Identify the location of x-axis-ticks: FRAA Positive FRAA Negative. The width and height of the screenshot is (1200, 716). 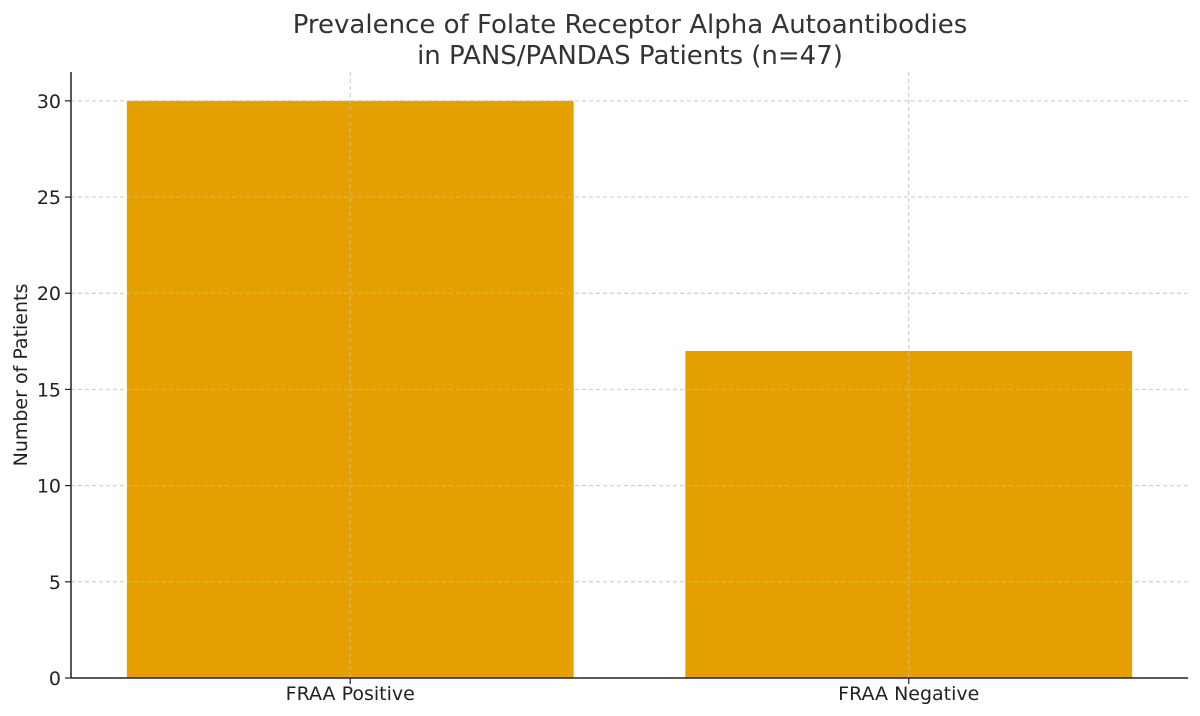
(632, 691).